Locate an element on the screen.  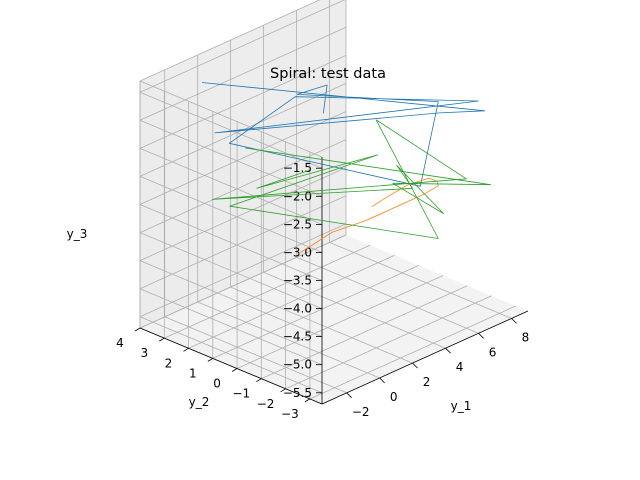
y-tick-label: 1 is located at coordinates (193, 373).